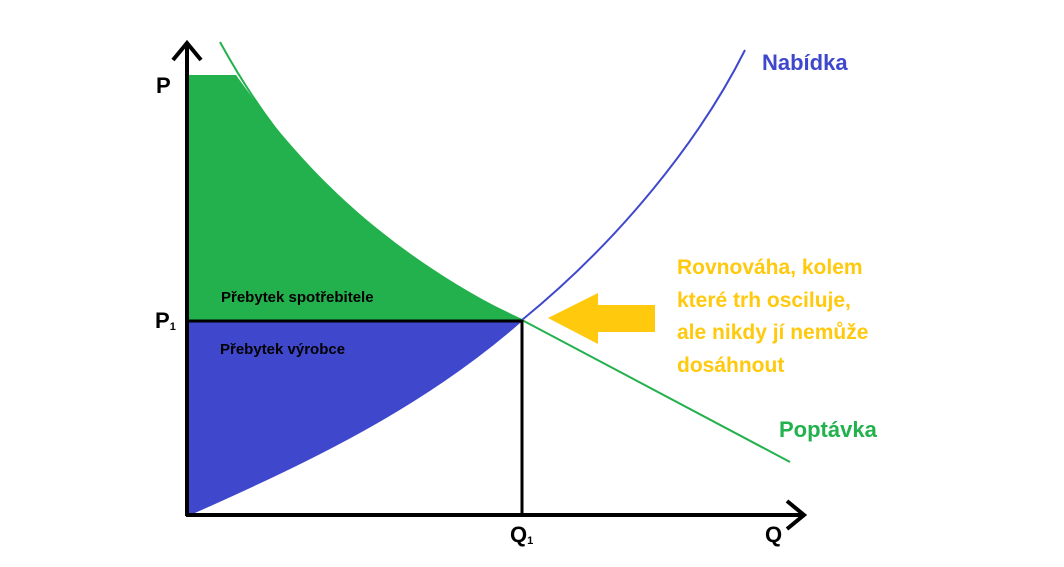 Image resolution: width=1064 pixels, height=567 pixels. I want to click on y-axis-arrowhead, so click(187, 50).